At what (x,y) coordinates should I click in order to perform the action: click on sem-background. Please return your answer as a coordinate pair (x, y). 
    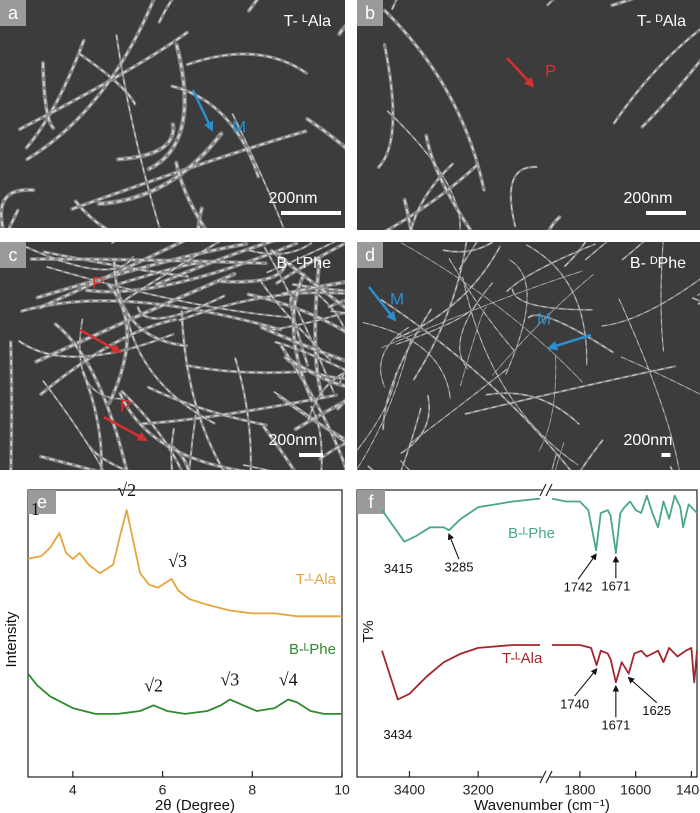
    Looking at the image, I should click on (172, 114).